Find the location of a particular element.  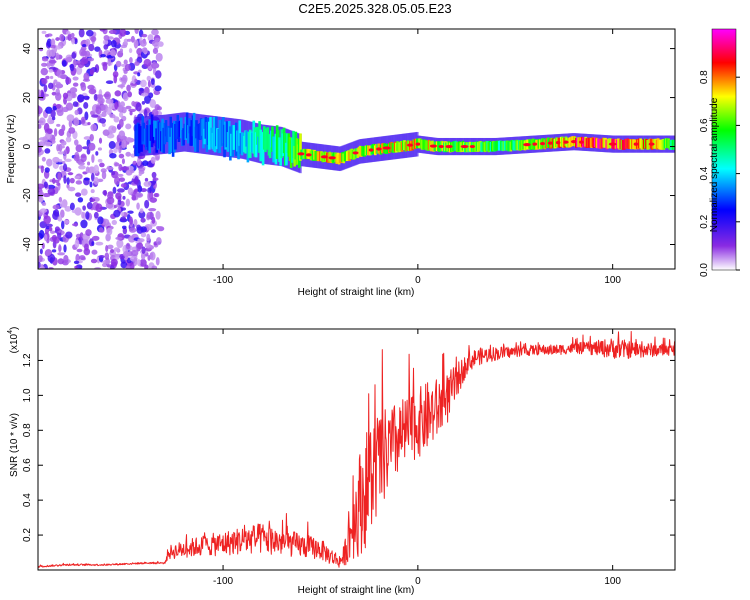

snr-y-scale-label: (x10 is located at coordinates (14, 343).